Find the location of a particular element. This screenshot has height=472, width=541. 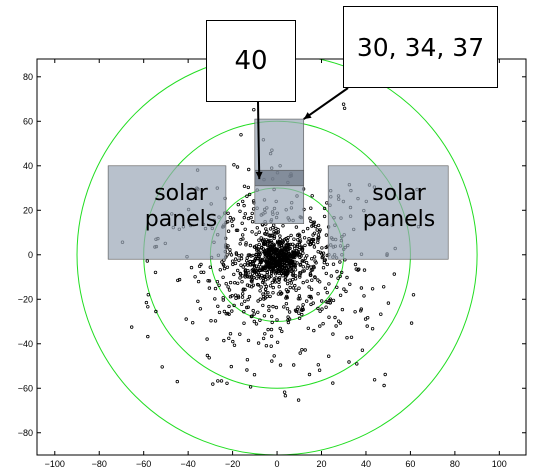

region-solar-panel-right is located at coordinates (388, 212).